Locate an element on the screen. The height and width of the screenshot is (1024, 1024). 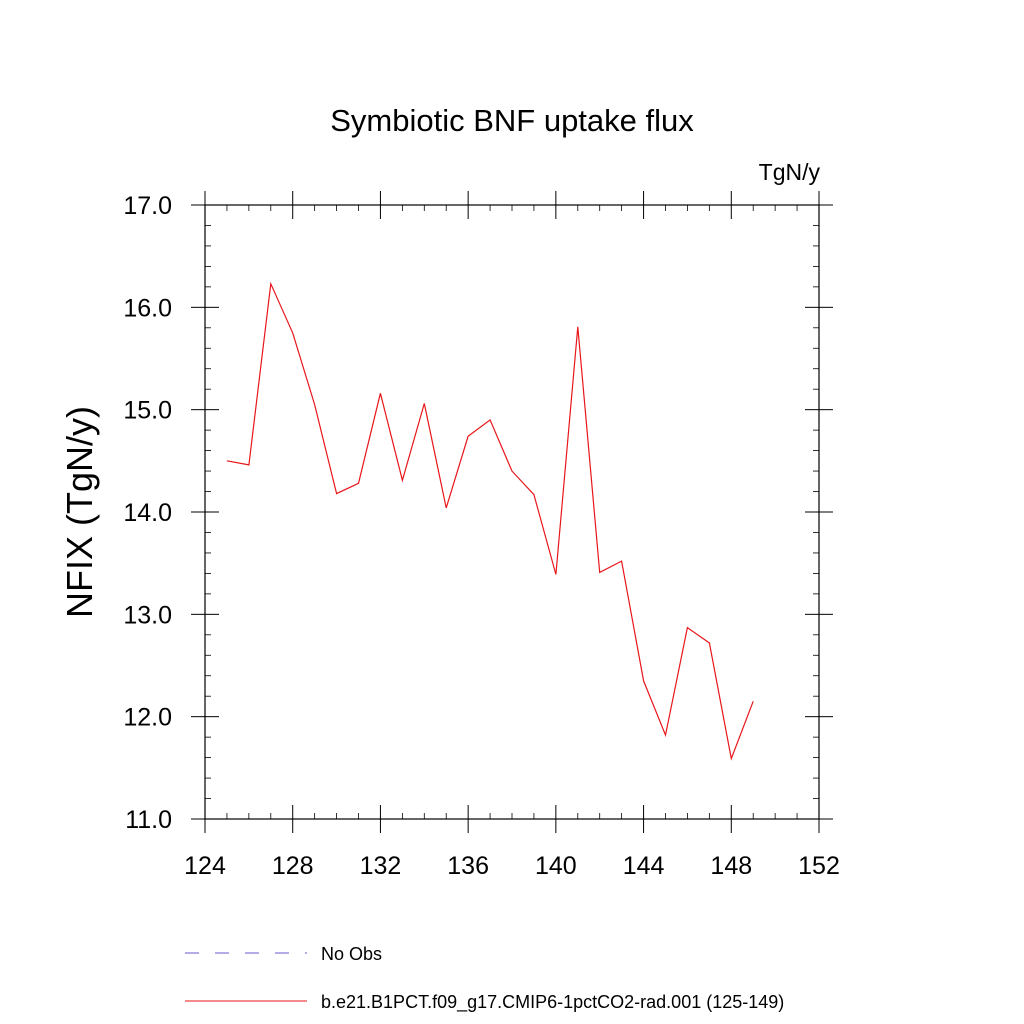
legend-label: No Obs is located at coordinates (351, 954).